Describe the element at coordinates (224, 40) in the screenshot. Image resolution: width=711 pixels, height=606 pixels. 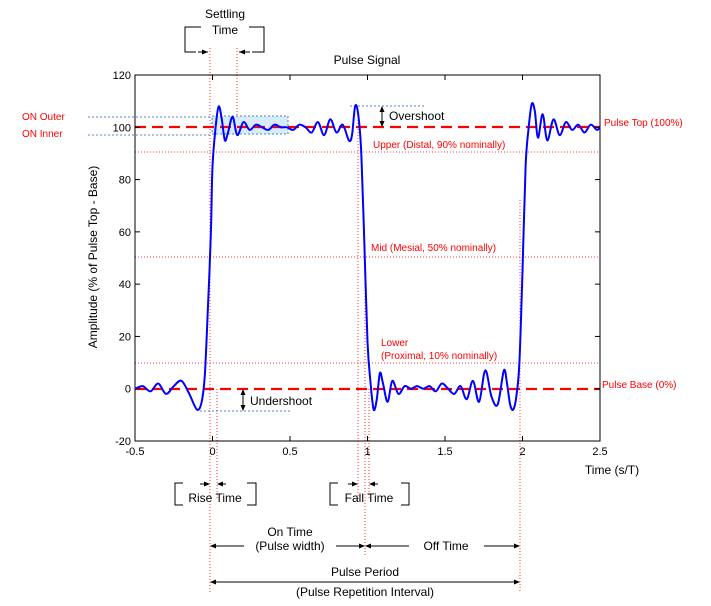
I see `settling-time-annotation` at that location.